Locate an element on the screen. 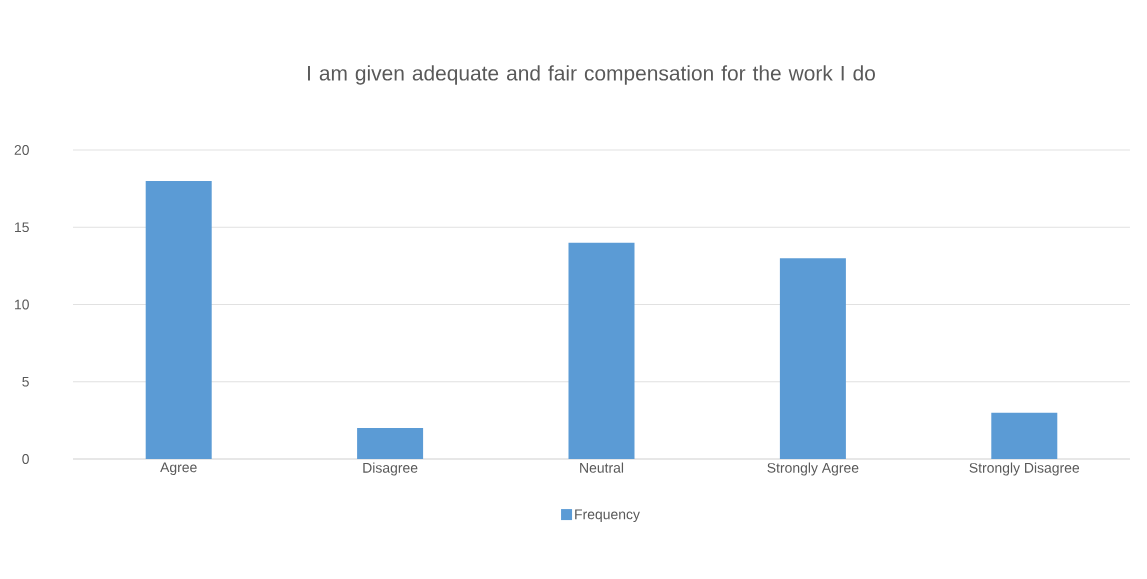 Image resolution: width=1147 pixels, height=579 pixels. y-tick-label: 0 is located at coordinates (25, 459).